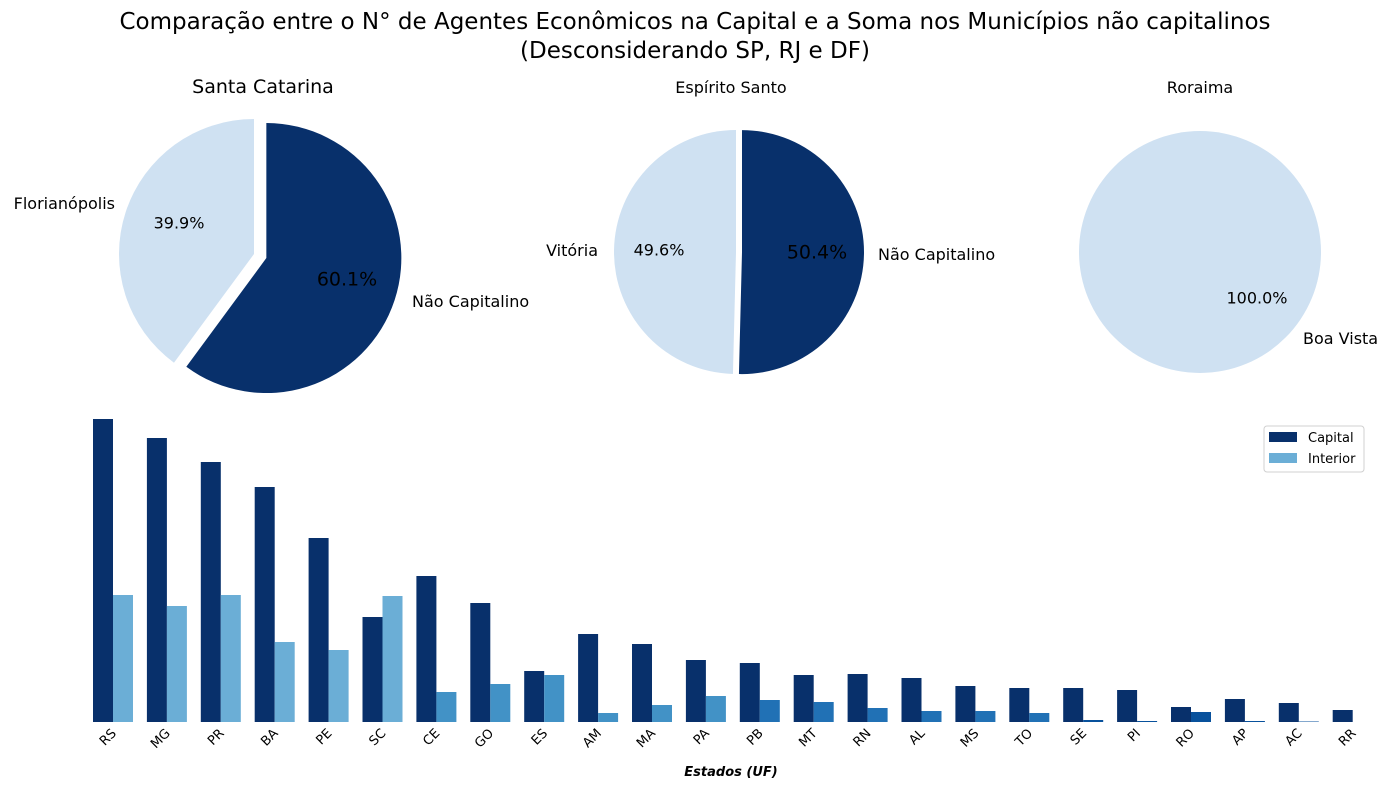 The width and height of the screenshot is (1390, 788). Describe the element at coordinates (324, 737) in the screenshot. I see `x-tick-label-pe: PE` at that location.